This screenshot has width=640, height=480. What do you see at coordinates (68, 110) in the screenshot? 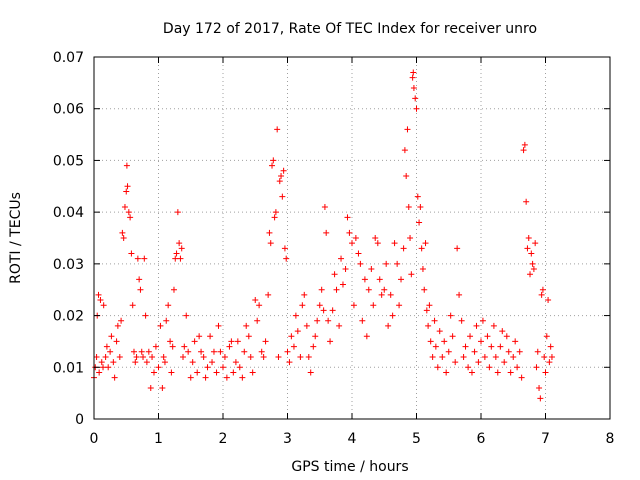
I see `y-tick-label: 0.06` at bounding box center [68, 110].